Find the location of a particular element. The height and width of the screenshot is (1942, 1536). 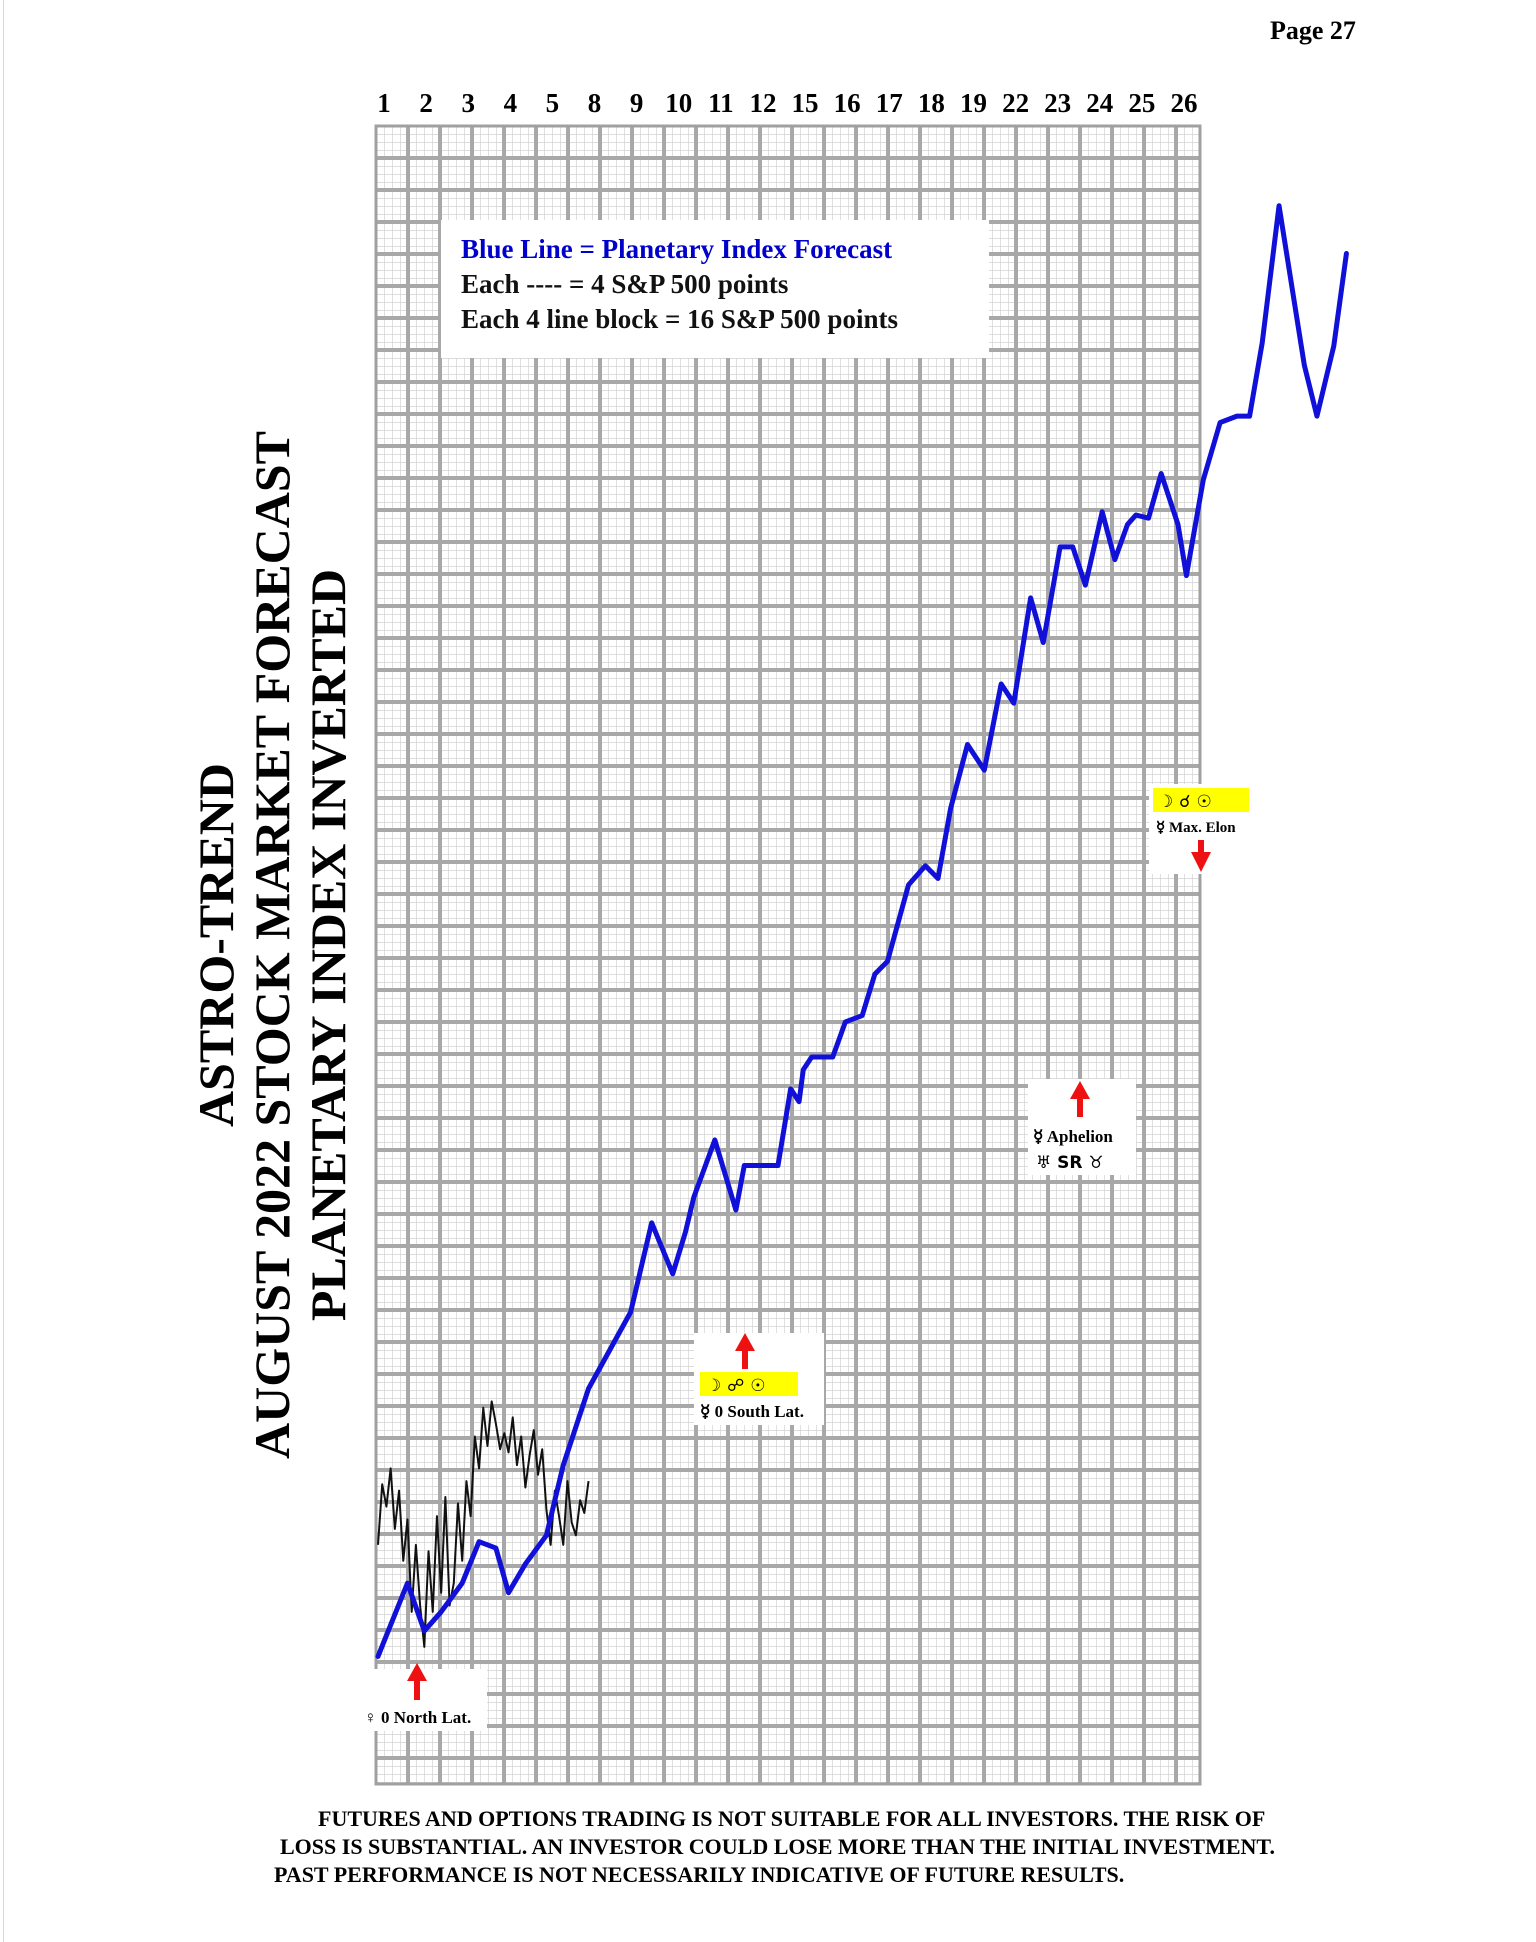

annotation-label: ☿ Max. Elon is located at coordinates (1196, 828).